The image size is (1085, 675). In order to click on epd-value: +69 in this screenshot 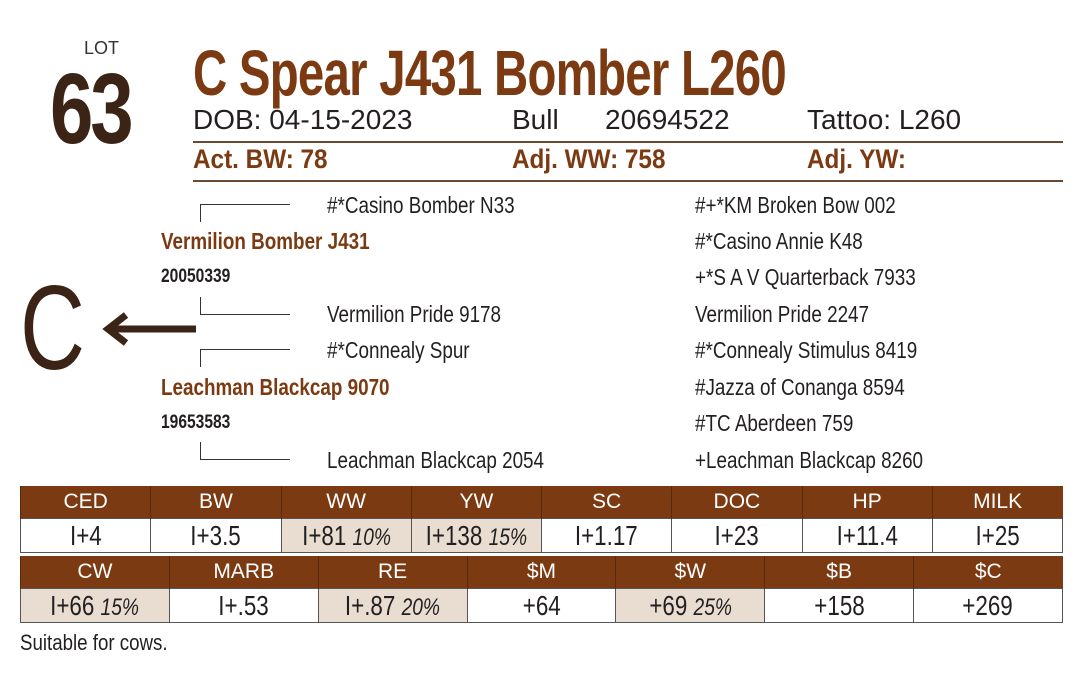, I will do `click(667, 605)`.